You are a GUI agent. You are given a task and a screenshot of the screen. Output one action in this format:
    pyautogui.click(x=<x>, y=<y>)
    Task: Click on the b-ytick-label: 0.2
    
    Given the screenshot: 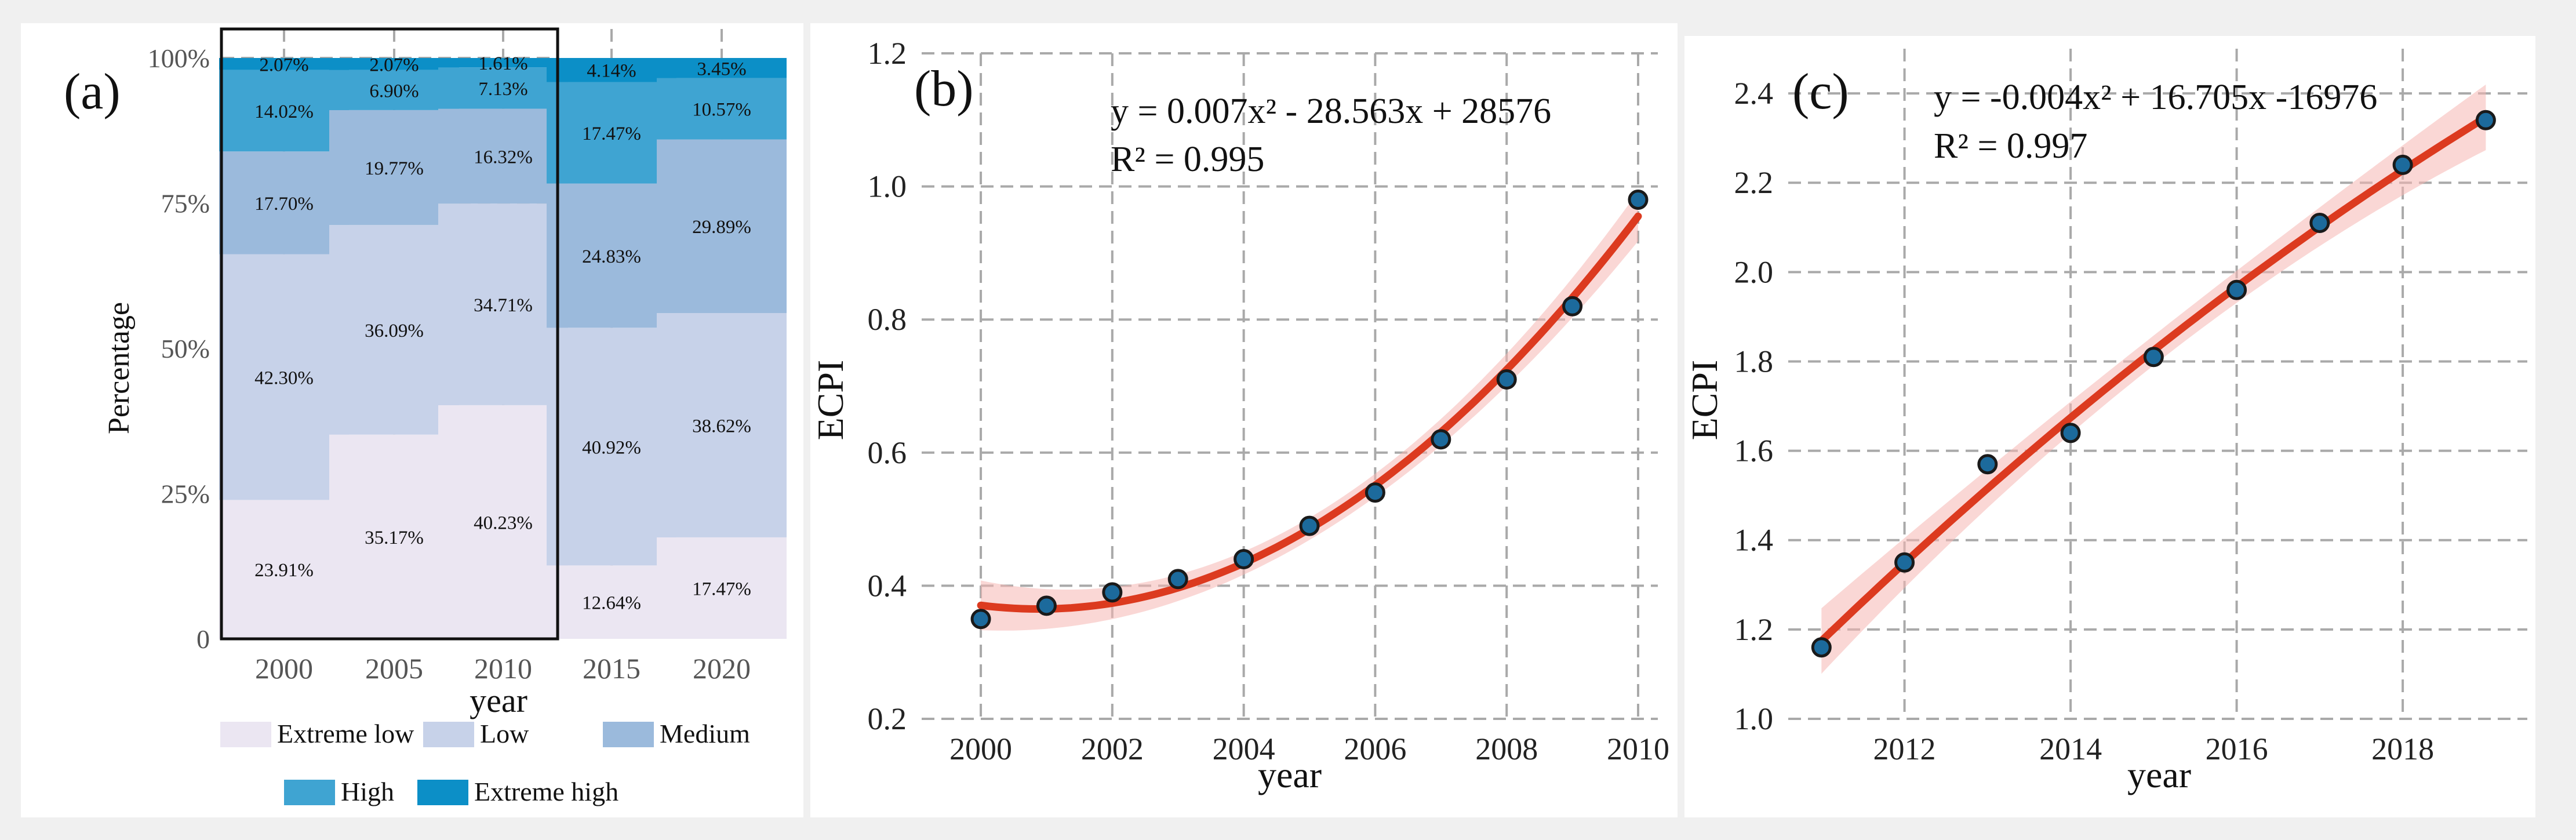 What is the action you would take?
    pyautogui.click(x=887, y=719)
    